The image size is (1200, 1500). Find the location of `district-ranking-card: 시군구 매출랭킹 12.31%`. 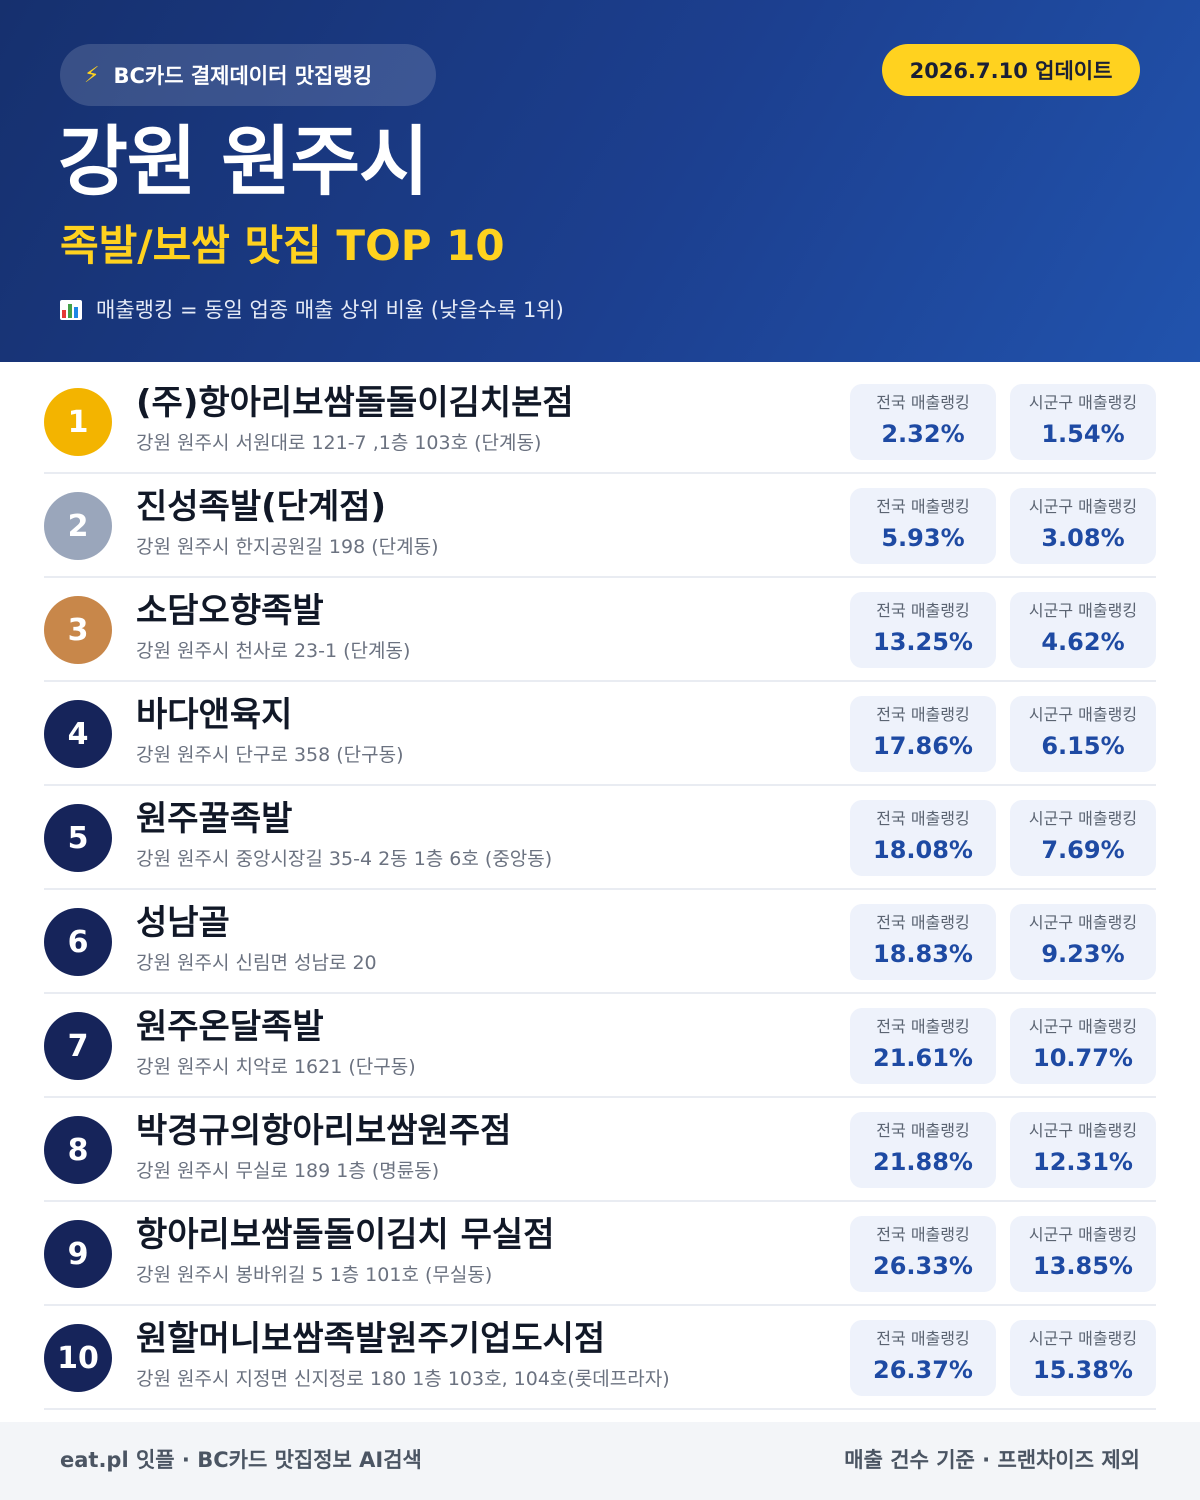

district-ranking-card: 시군구 매출랭킹 12.31% is located at coordinates (1083, 1150).